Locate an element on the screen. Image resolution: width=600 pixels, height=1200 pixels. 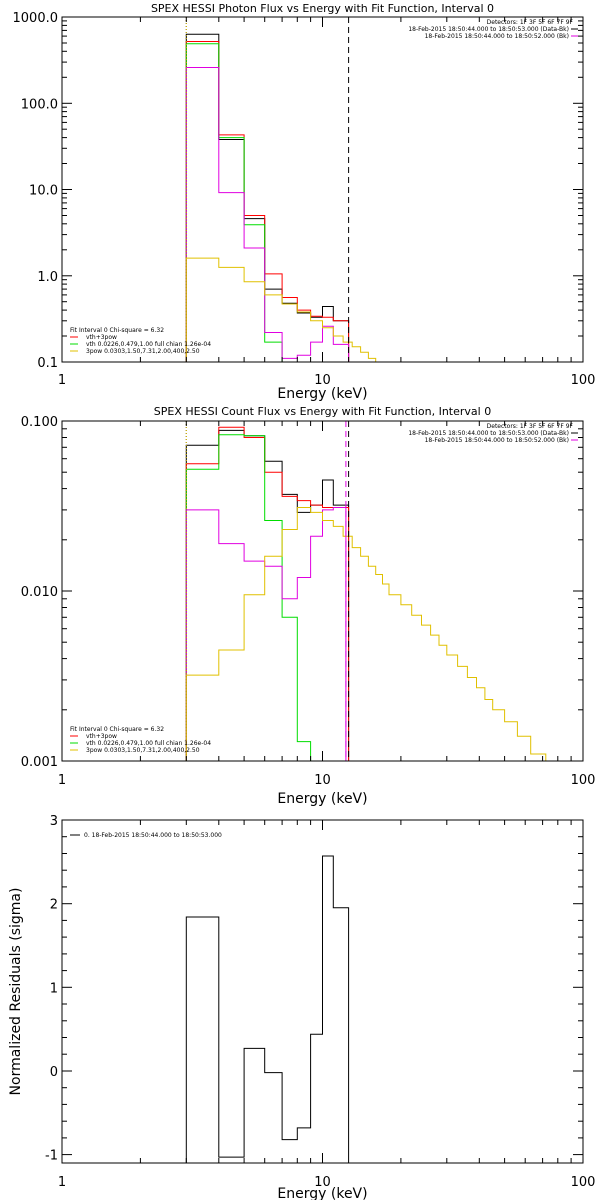
y-tick-label: 0.100 is located at coordinates (39, 422).